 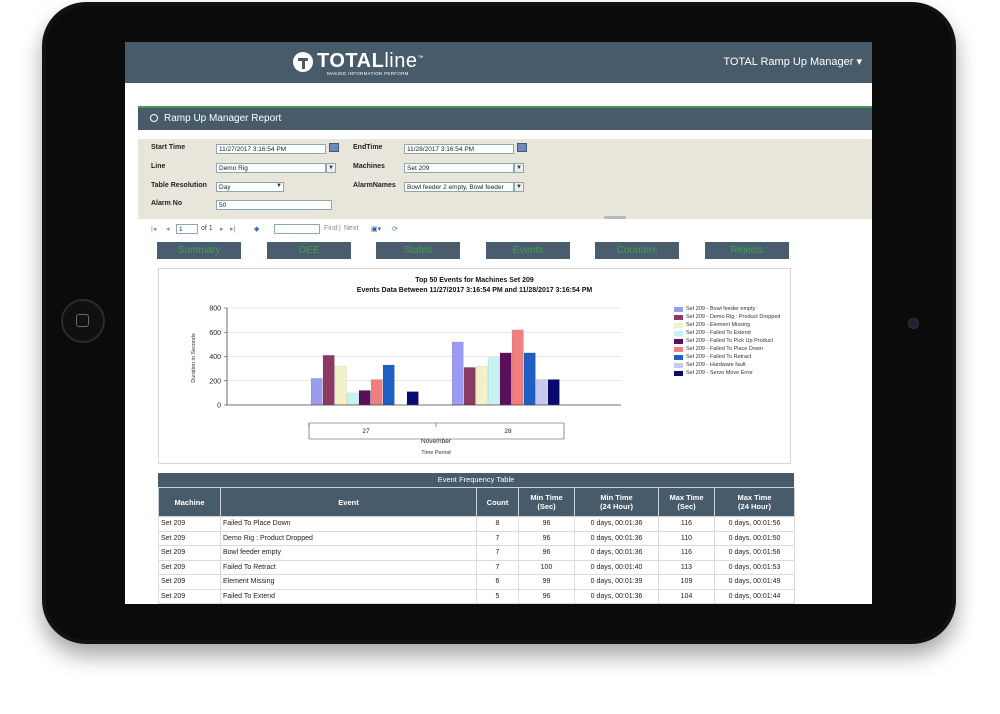 What do you see at coordinates (233, 229) in the screenshot?
I see `last-page-icon: ▸|` at bounding box center [233, 229].